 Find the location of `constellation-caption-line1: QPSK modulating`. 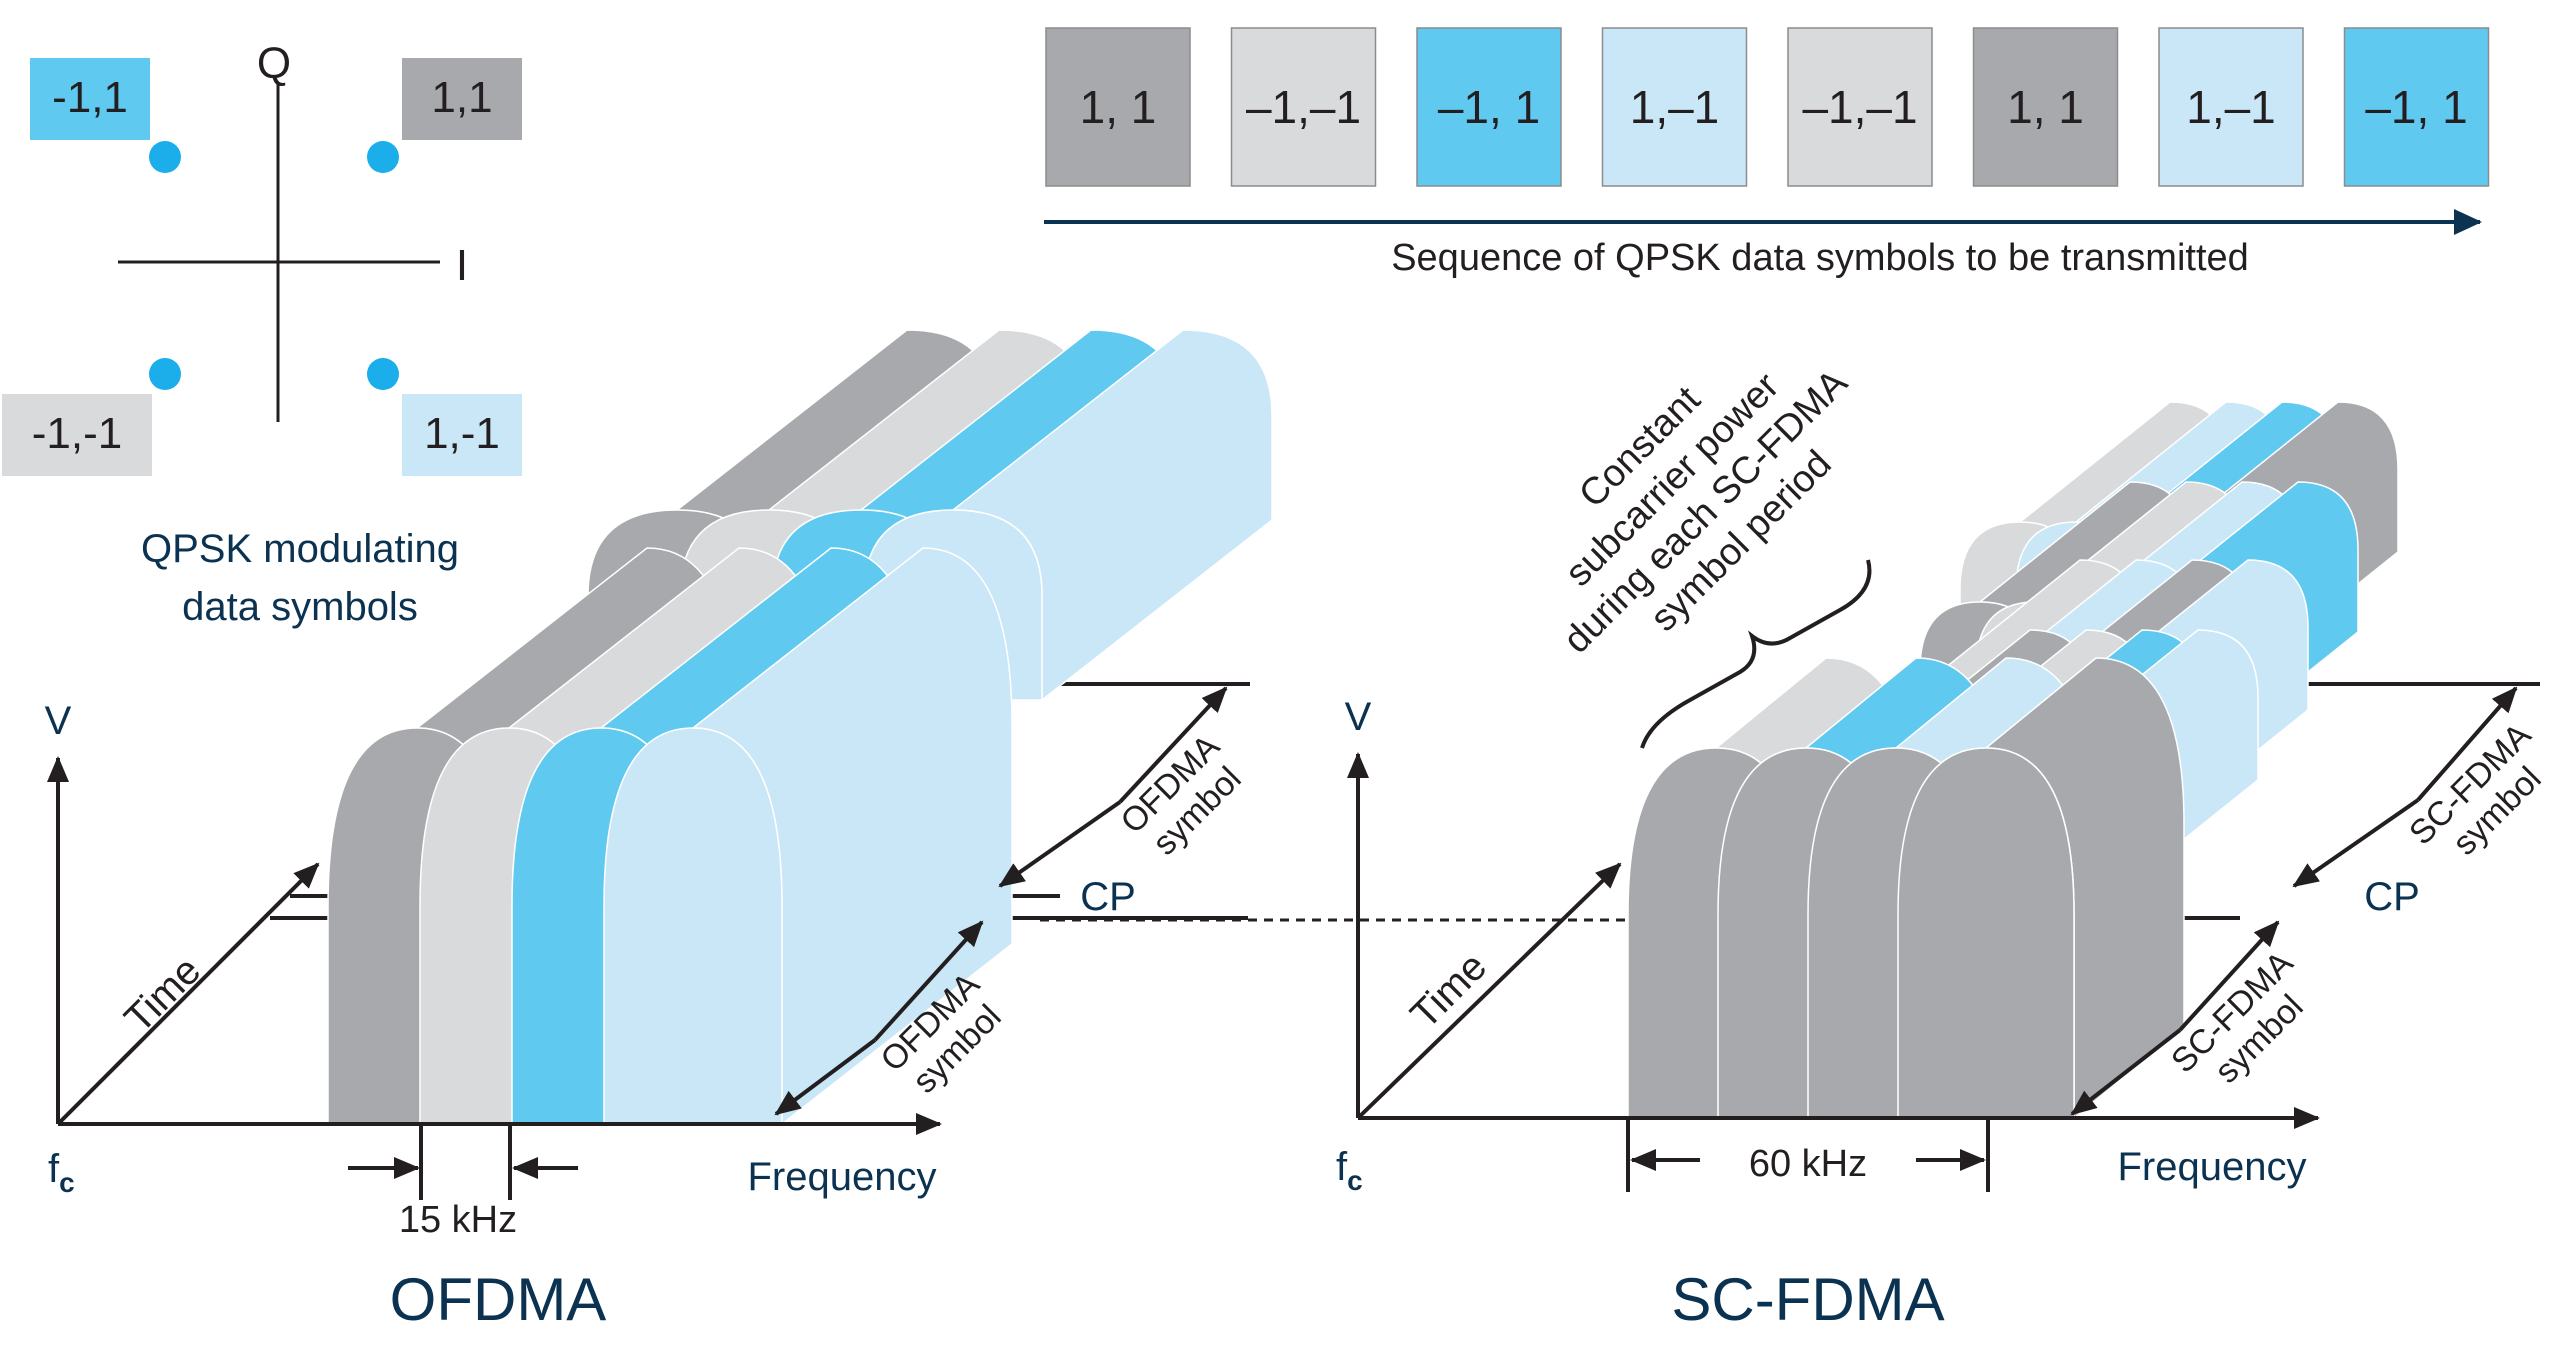

constellation-caption-line1: QPSK modulating is located at coordinates (300, 549).